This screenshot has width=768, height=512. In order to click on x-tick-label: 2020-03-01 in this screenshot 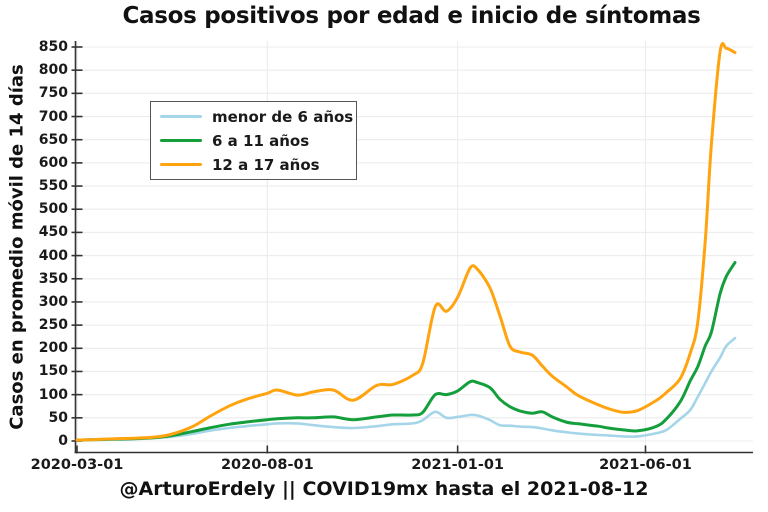, I will do `click(77, 465)`.